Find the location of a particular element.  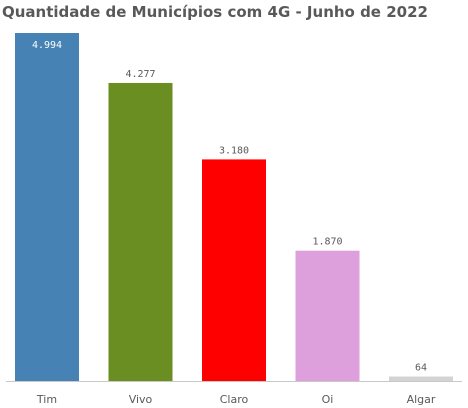

value-label-tim: 4.994 is located at coordinates (47, 45).